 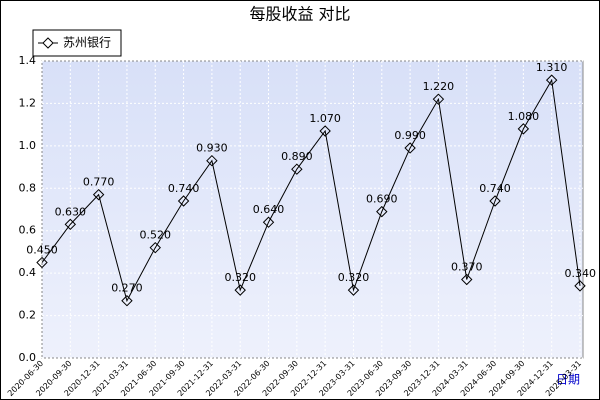 I want to click on y-tick-label: 0.6, so click(x=28, y=230).